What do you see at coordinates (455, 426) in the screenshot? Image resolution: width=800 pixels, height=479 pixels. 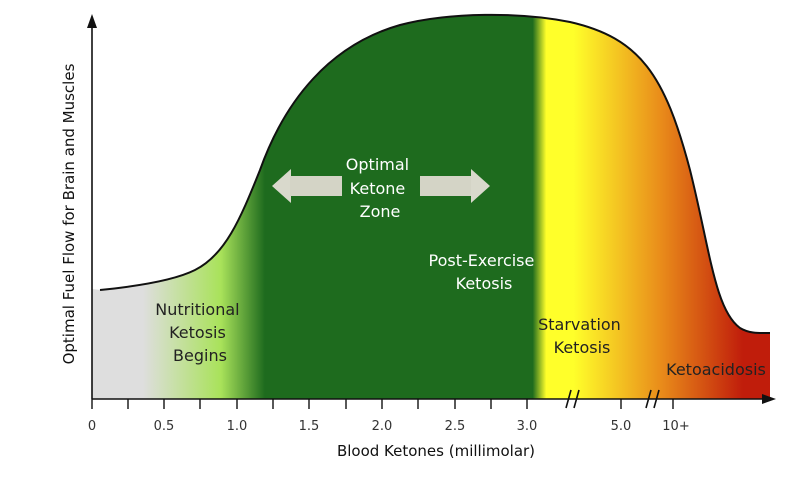 I see `x-tick-label-5: 2.5` at bounding box center [455, 426].